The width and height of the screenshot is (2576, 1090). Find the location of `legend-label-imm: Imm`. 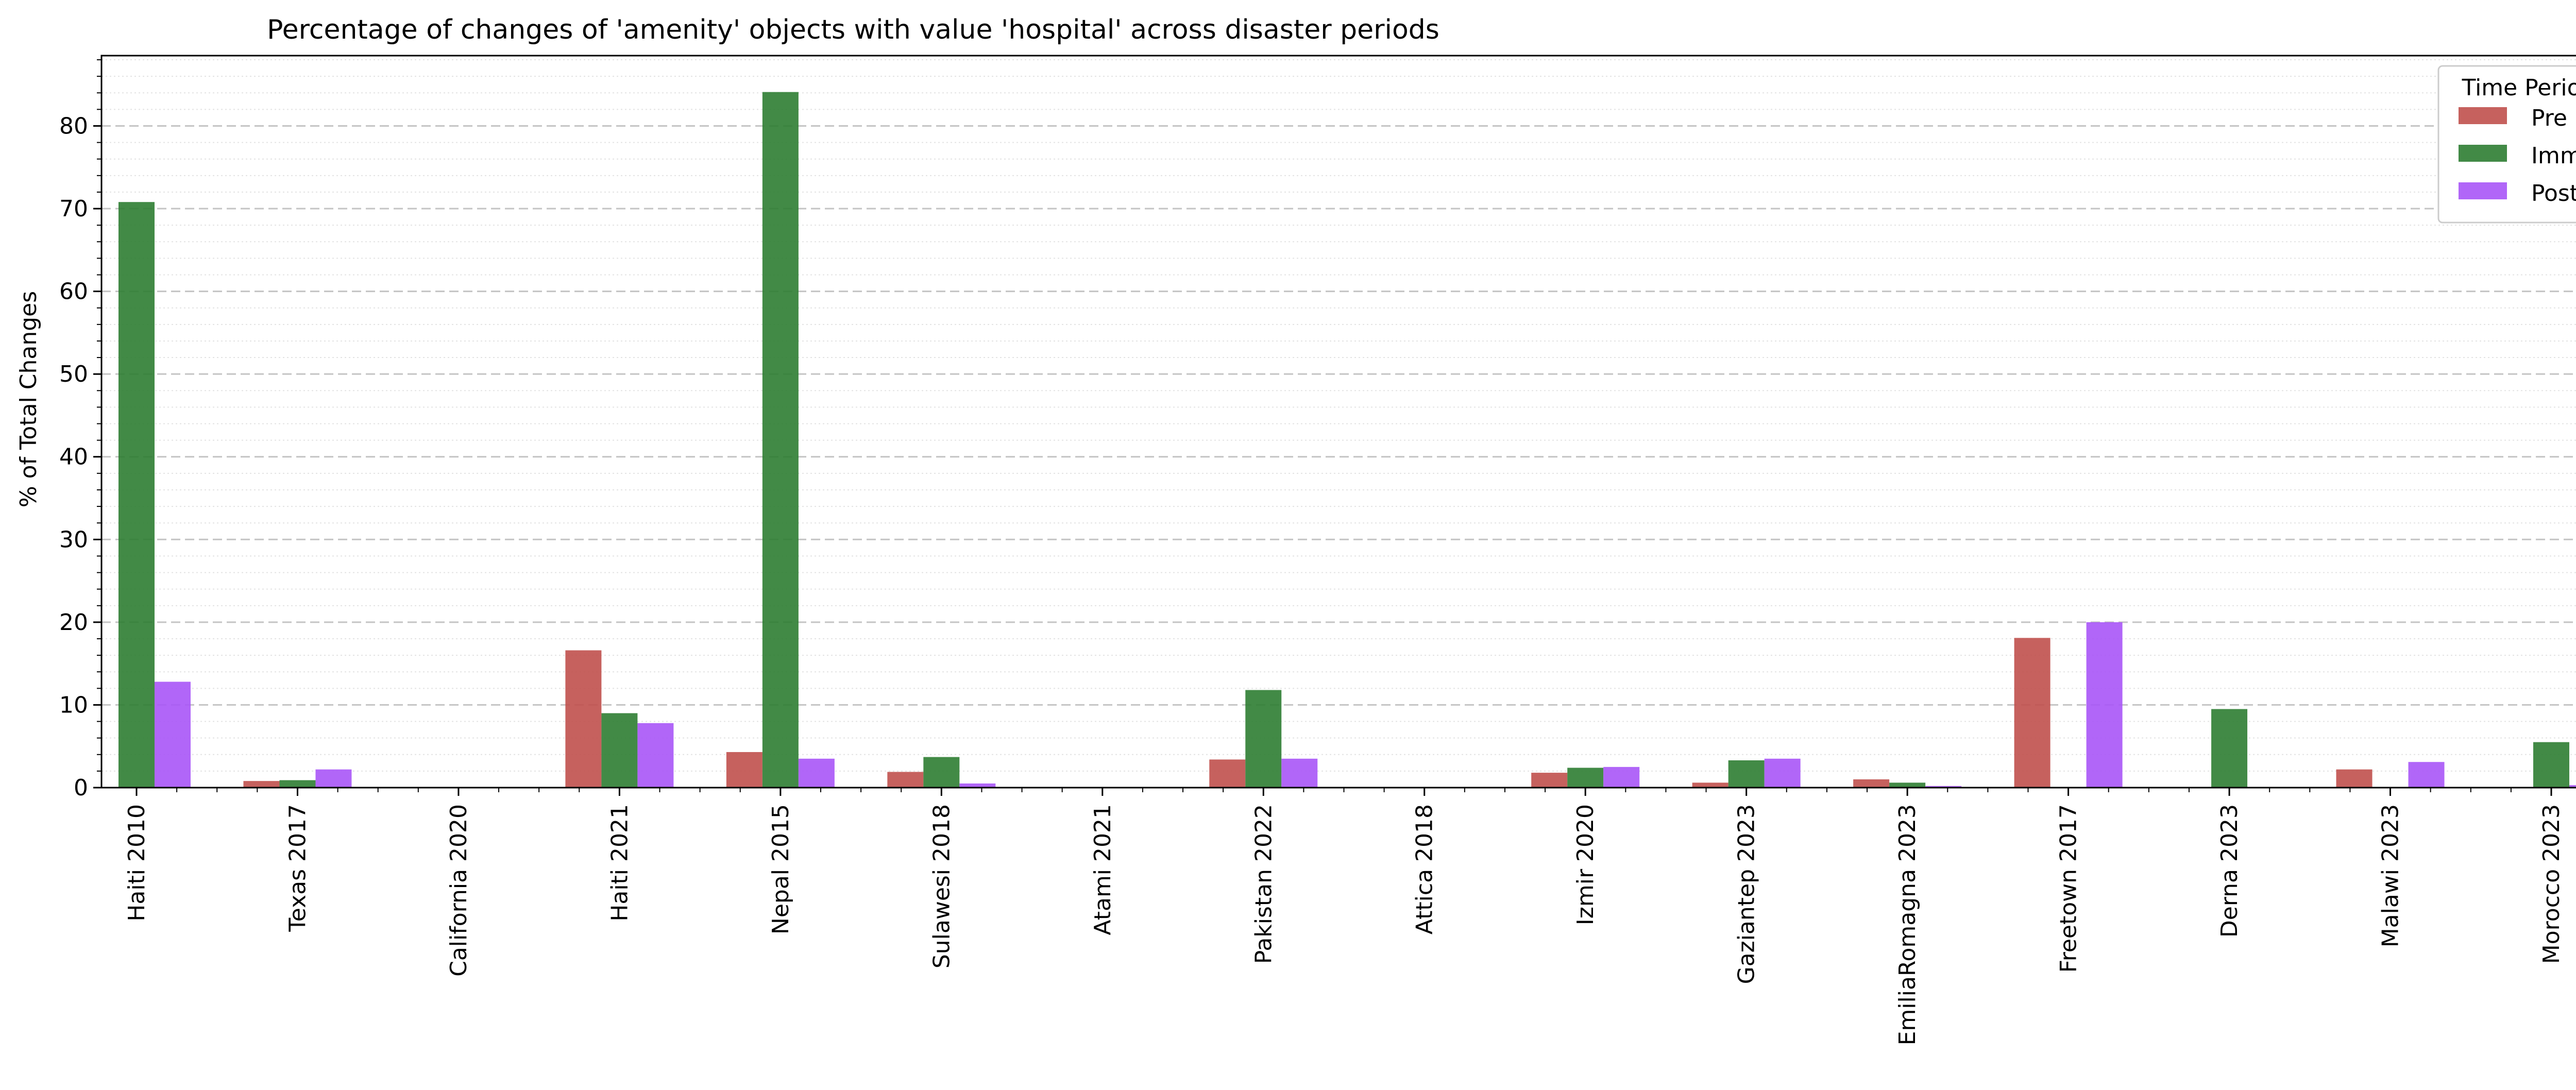

legend-label-imm: Imm is located at coordinates (2553, 156).